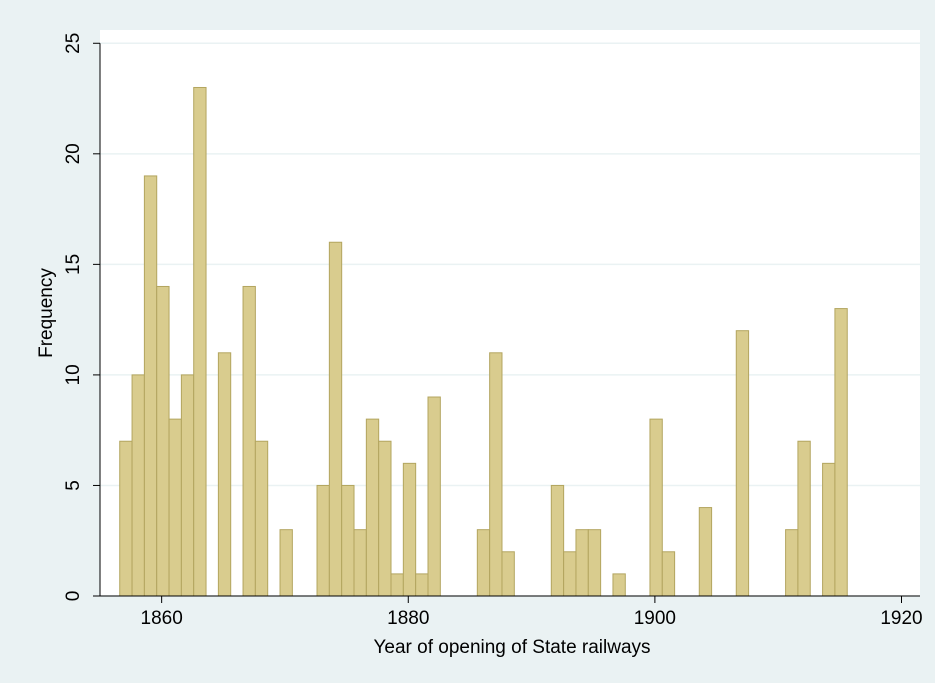 The image size is (935, 683). I want to click on x-tick-label: 1920, so click(901, 618).